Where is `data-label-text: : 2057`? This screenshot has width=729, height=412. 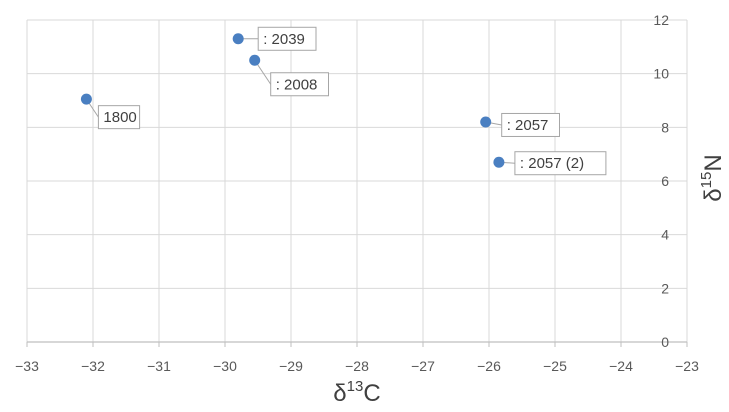 data-label-text: : 2057 is located at coordinates (528, 125).